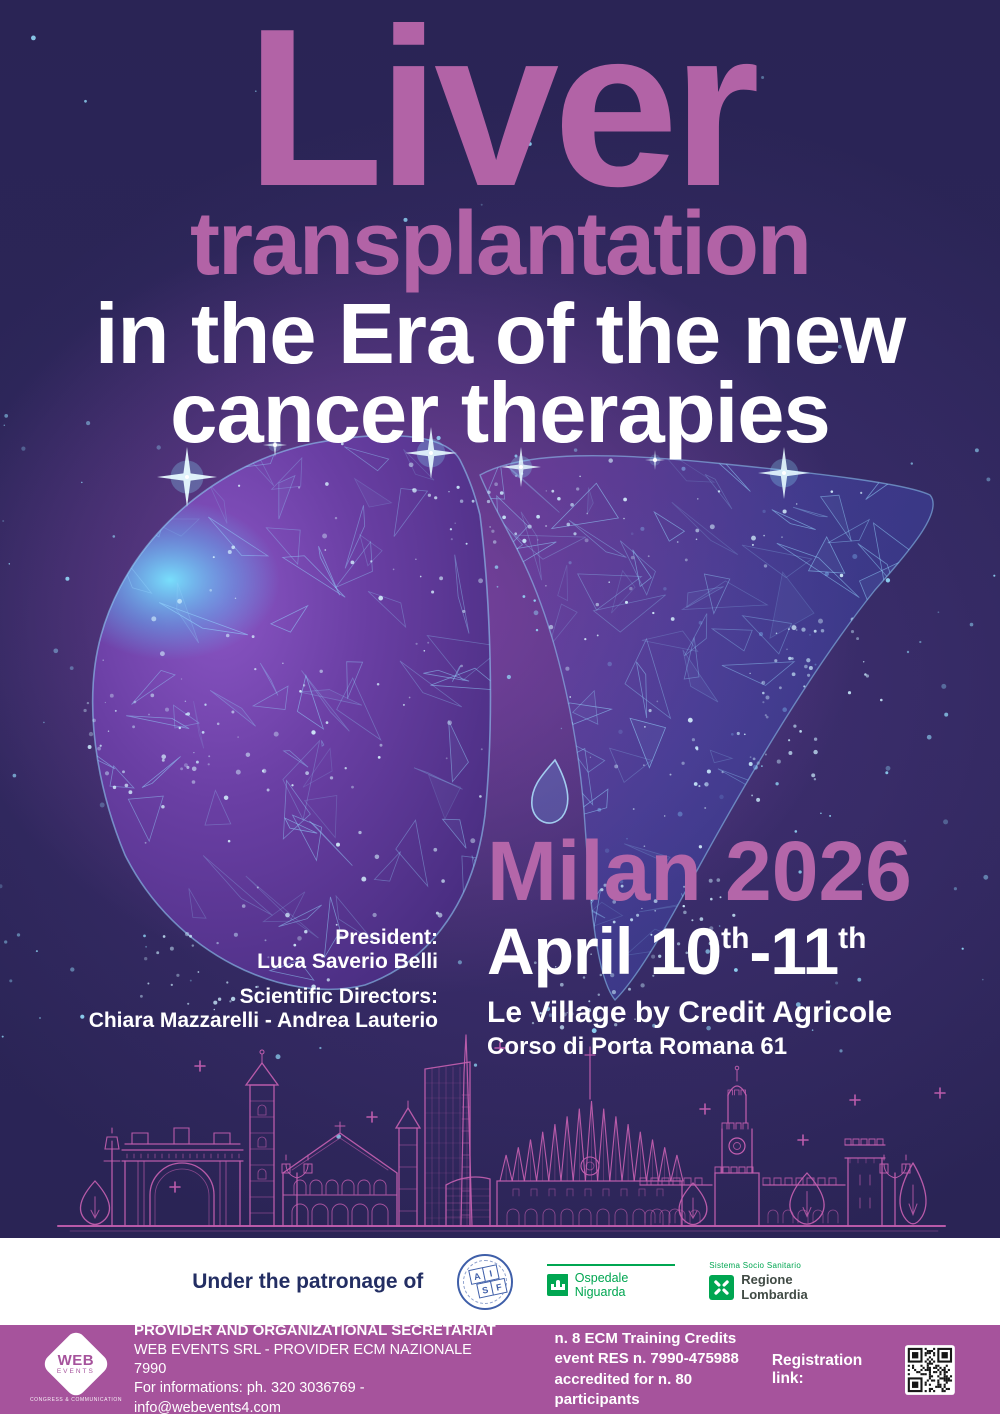 This screenshot has height=1414, width=1000. I want to click on ecm-line-1: n. 8 ECM Training Credits, so click(645, 1338).